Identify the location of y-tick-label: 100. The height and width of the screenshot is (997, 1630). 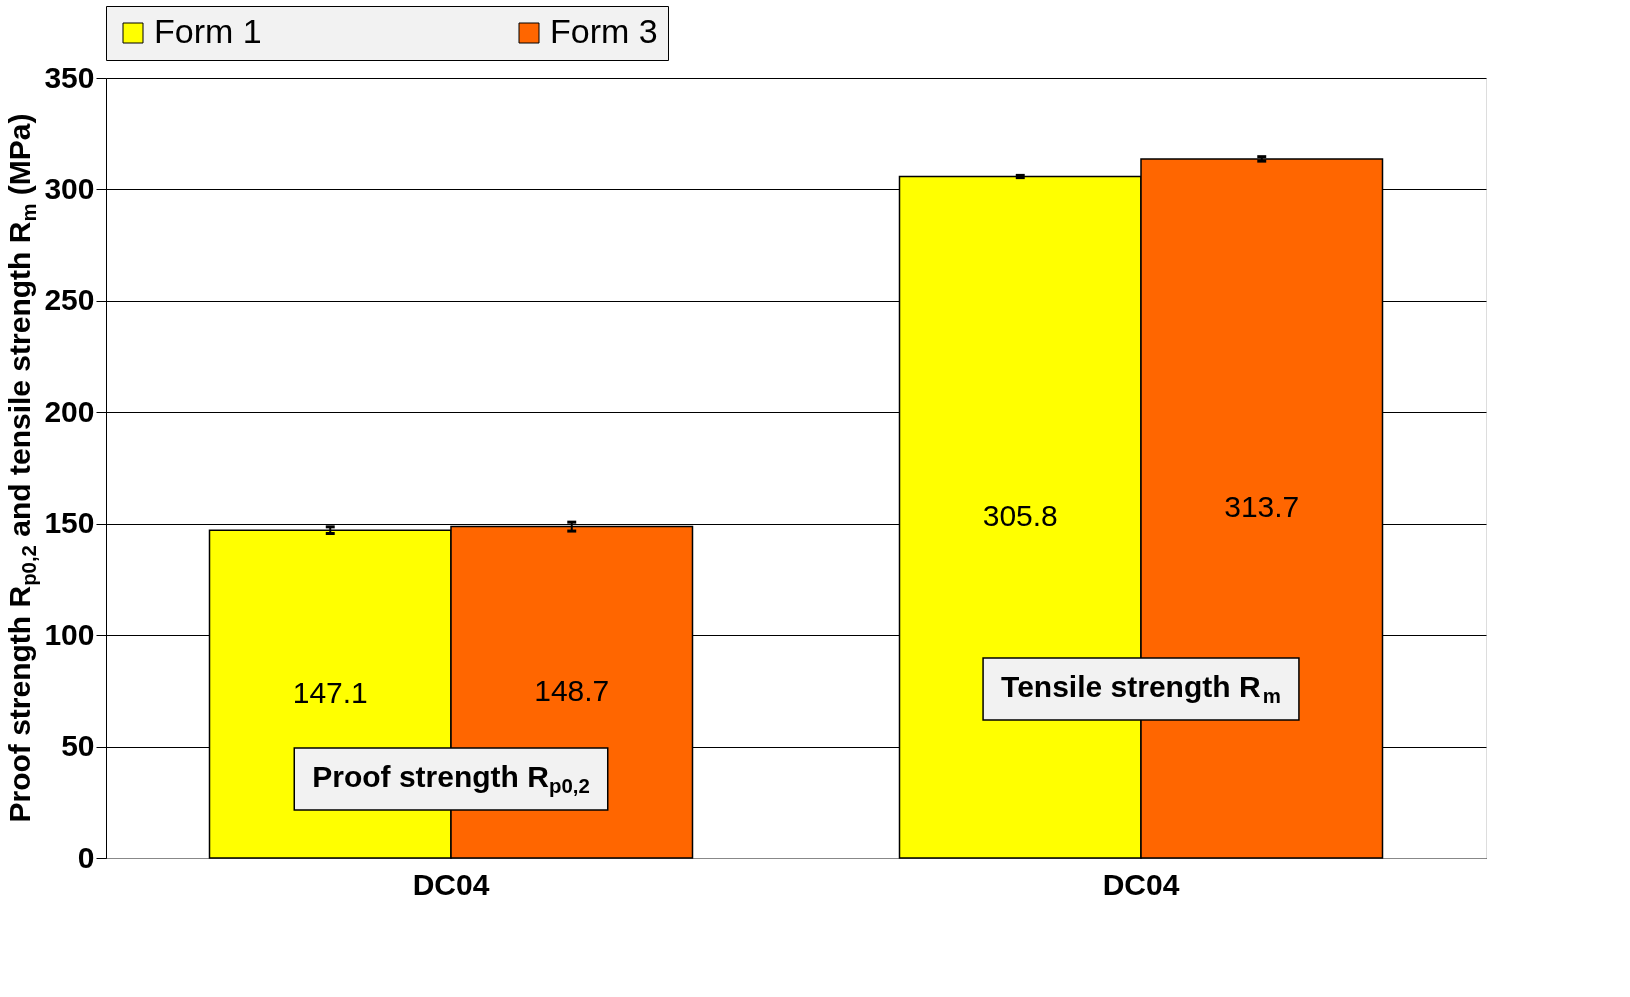
(69, 634).